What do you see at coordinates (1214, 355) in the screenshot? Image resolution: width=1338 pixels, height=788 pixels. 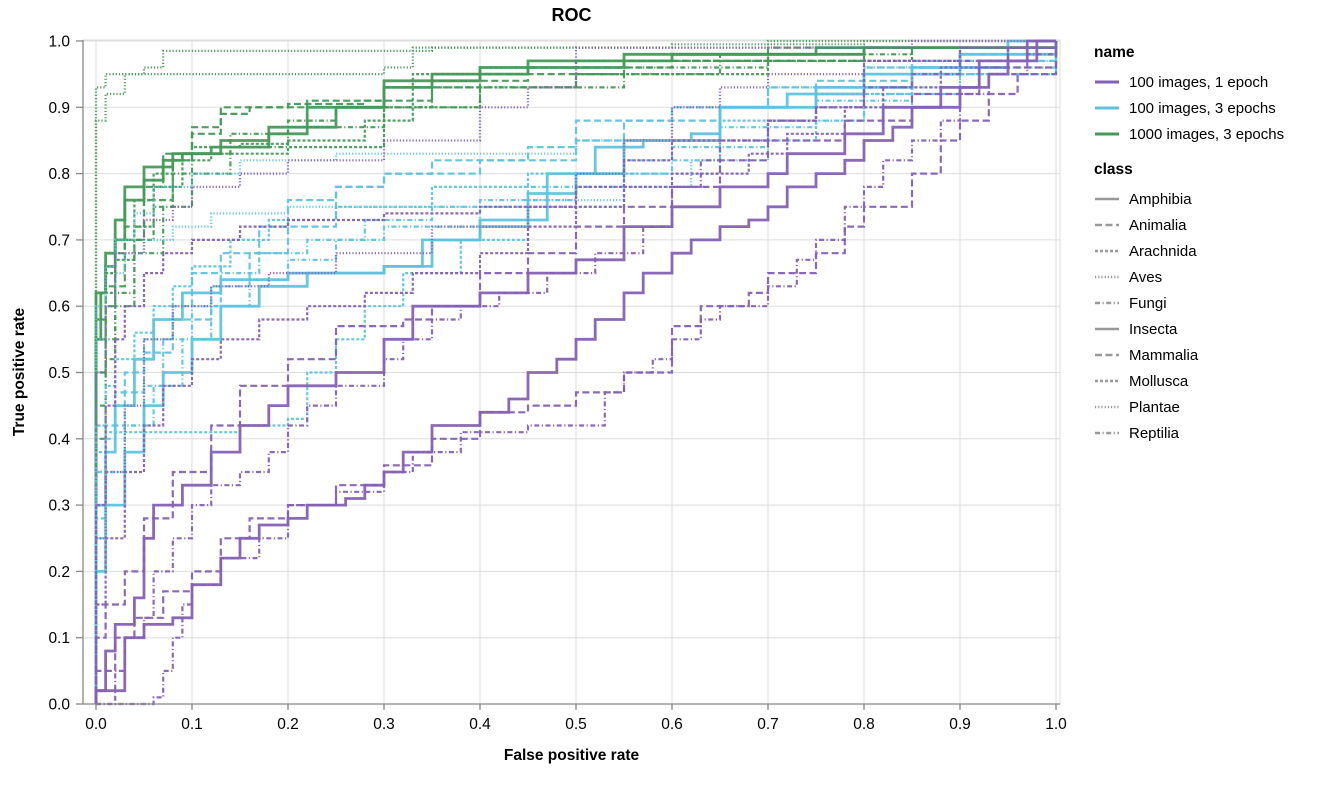 I see `legend-class-item: Mammalia` at bounding box center [1214, 355].